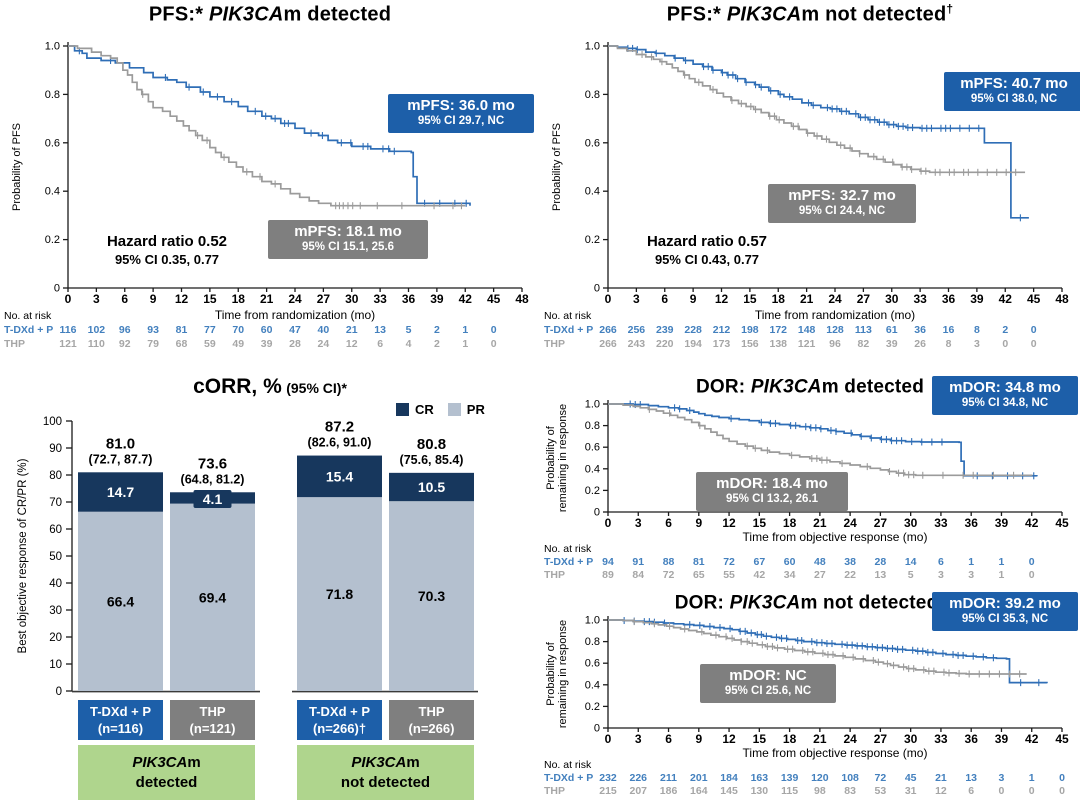  What do you see at coordinates (608, 791) in the screenshot?
I see `svg-text: 215` at bounding box center [608, 791].